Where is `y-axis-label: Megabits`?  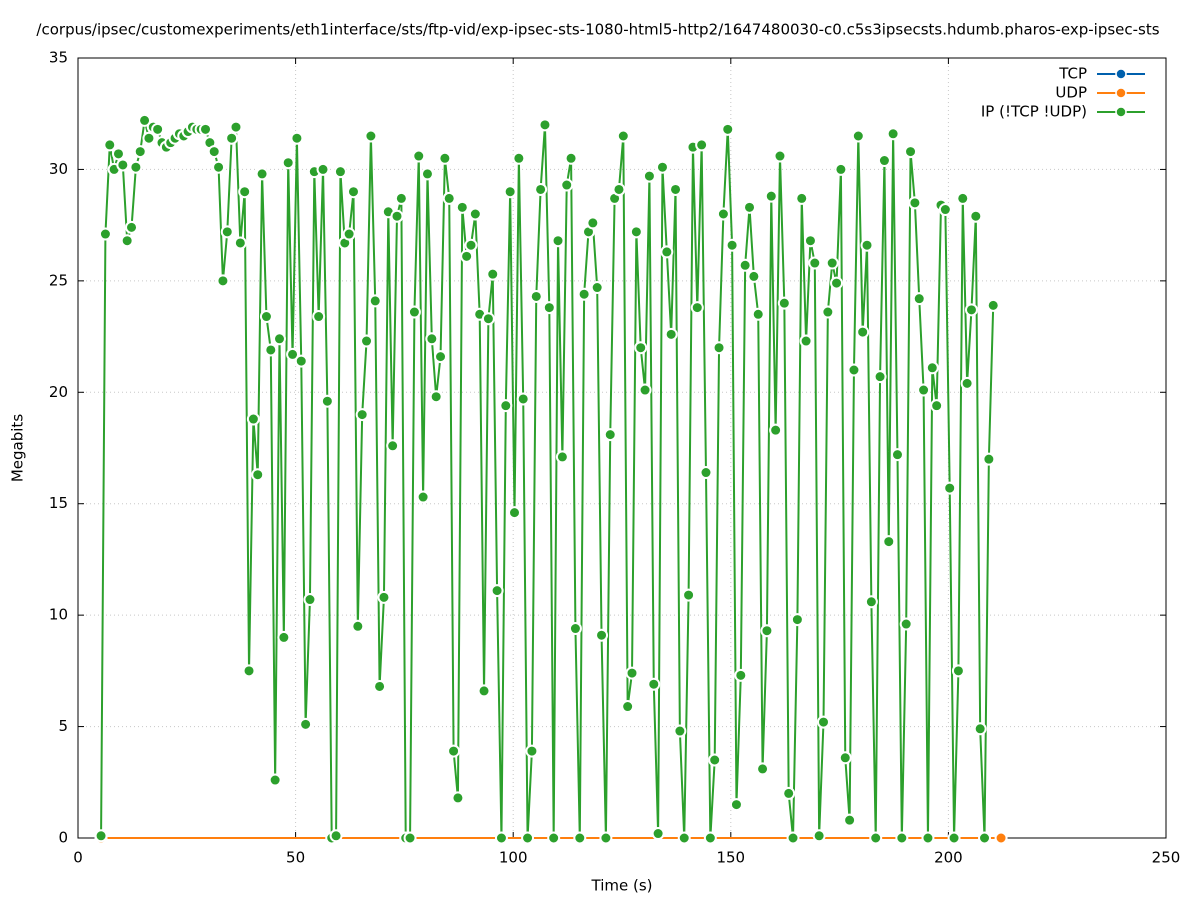 y-axis-label: Megabits is located at coordinates (18, 448).